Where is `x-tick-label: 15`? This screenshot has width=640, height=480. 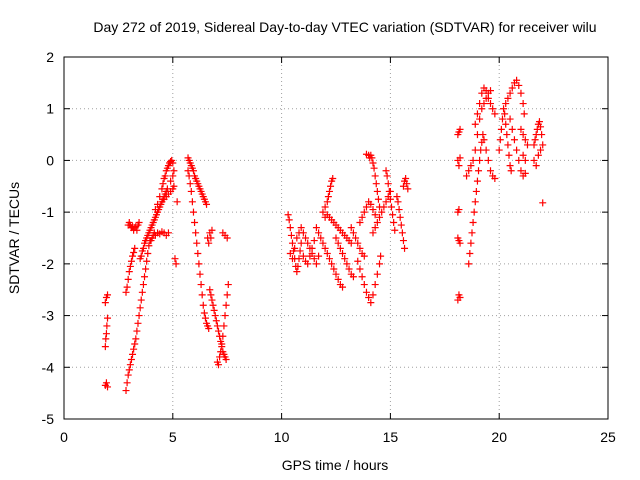 x-tick-label: 15 is located at coordinates (391, 437).